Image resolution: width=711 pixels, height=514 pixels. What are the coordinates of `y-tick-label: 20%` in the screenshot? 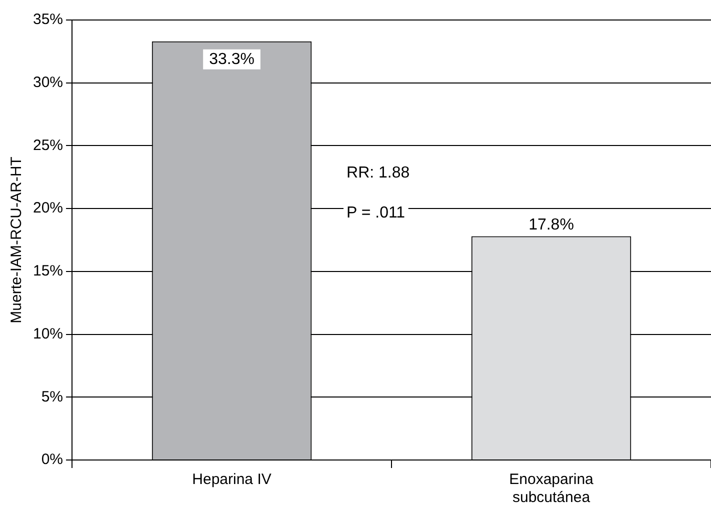 It's located at (48, 208).